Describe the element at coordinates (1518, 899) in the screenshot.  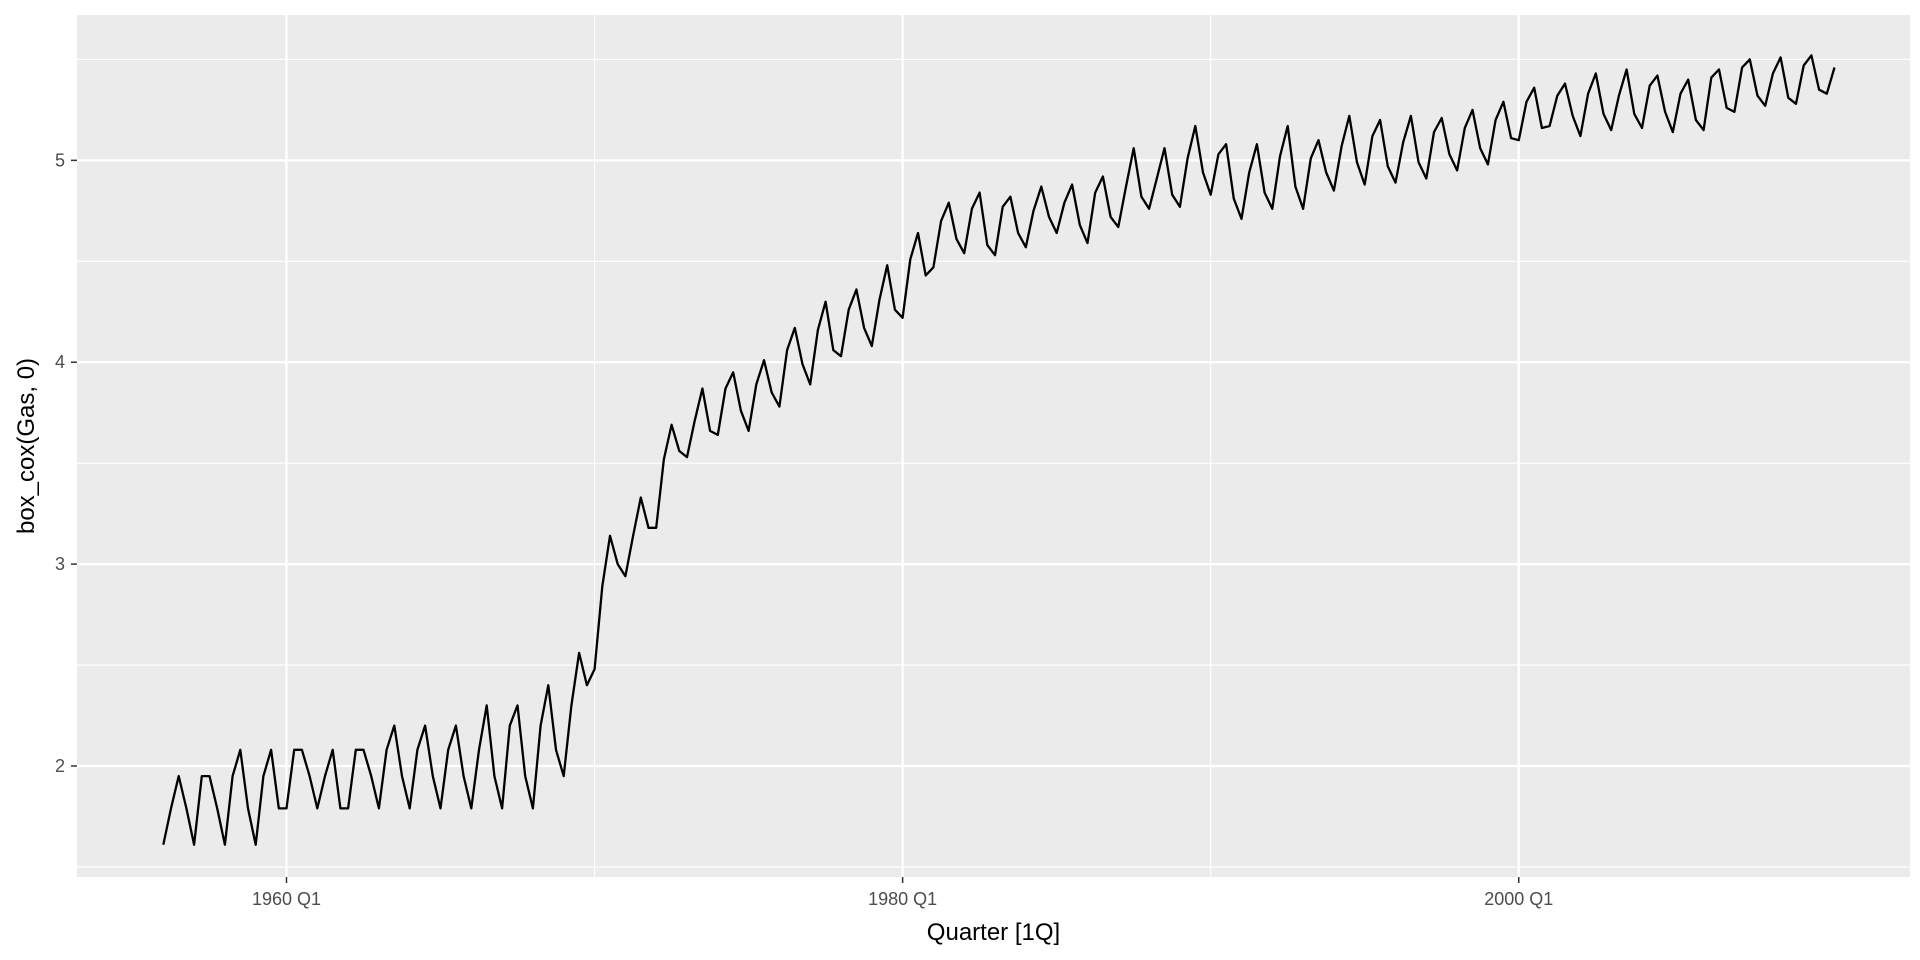
I see `x-tick-label: 2000 Q1` at that location.